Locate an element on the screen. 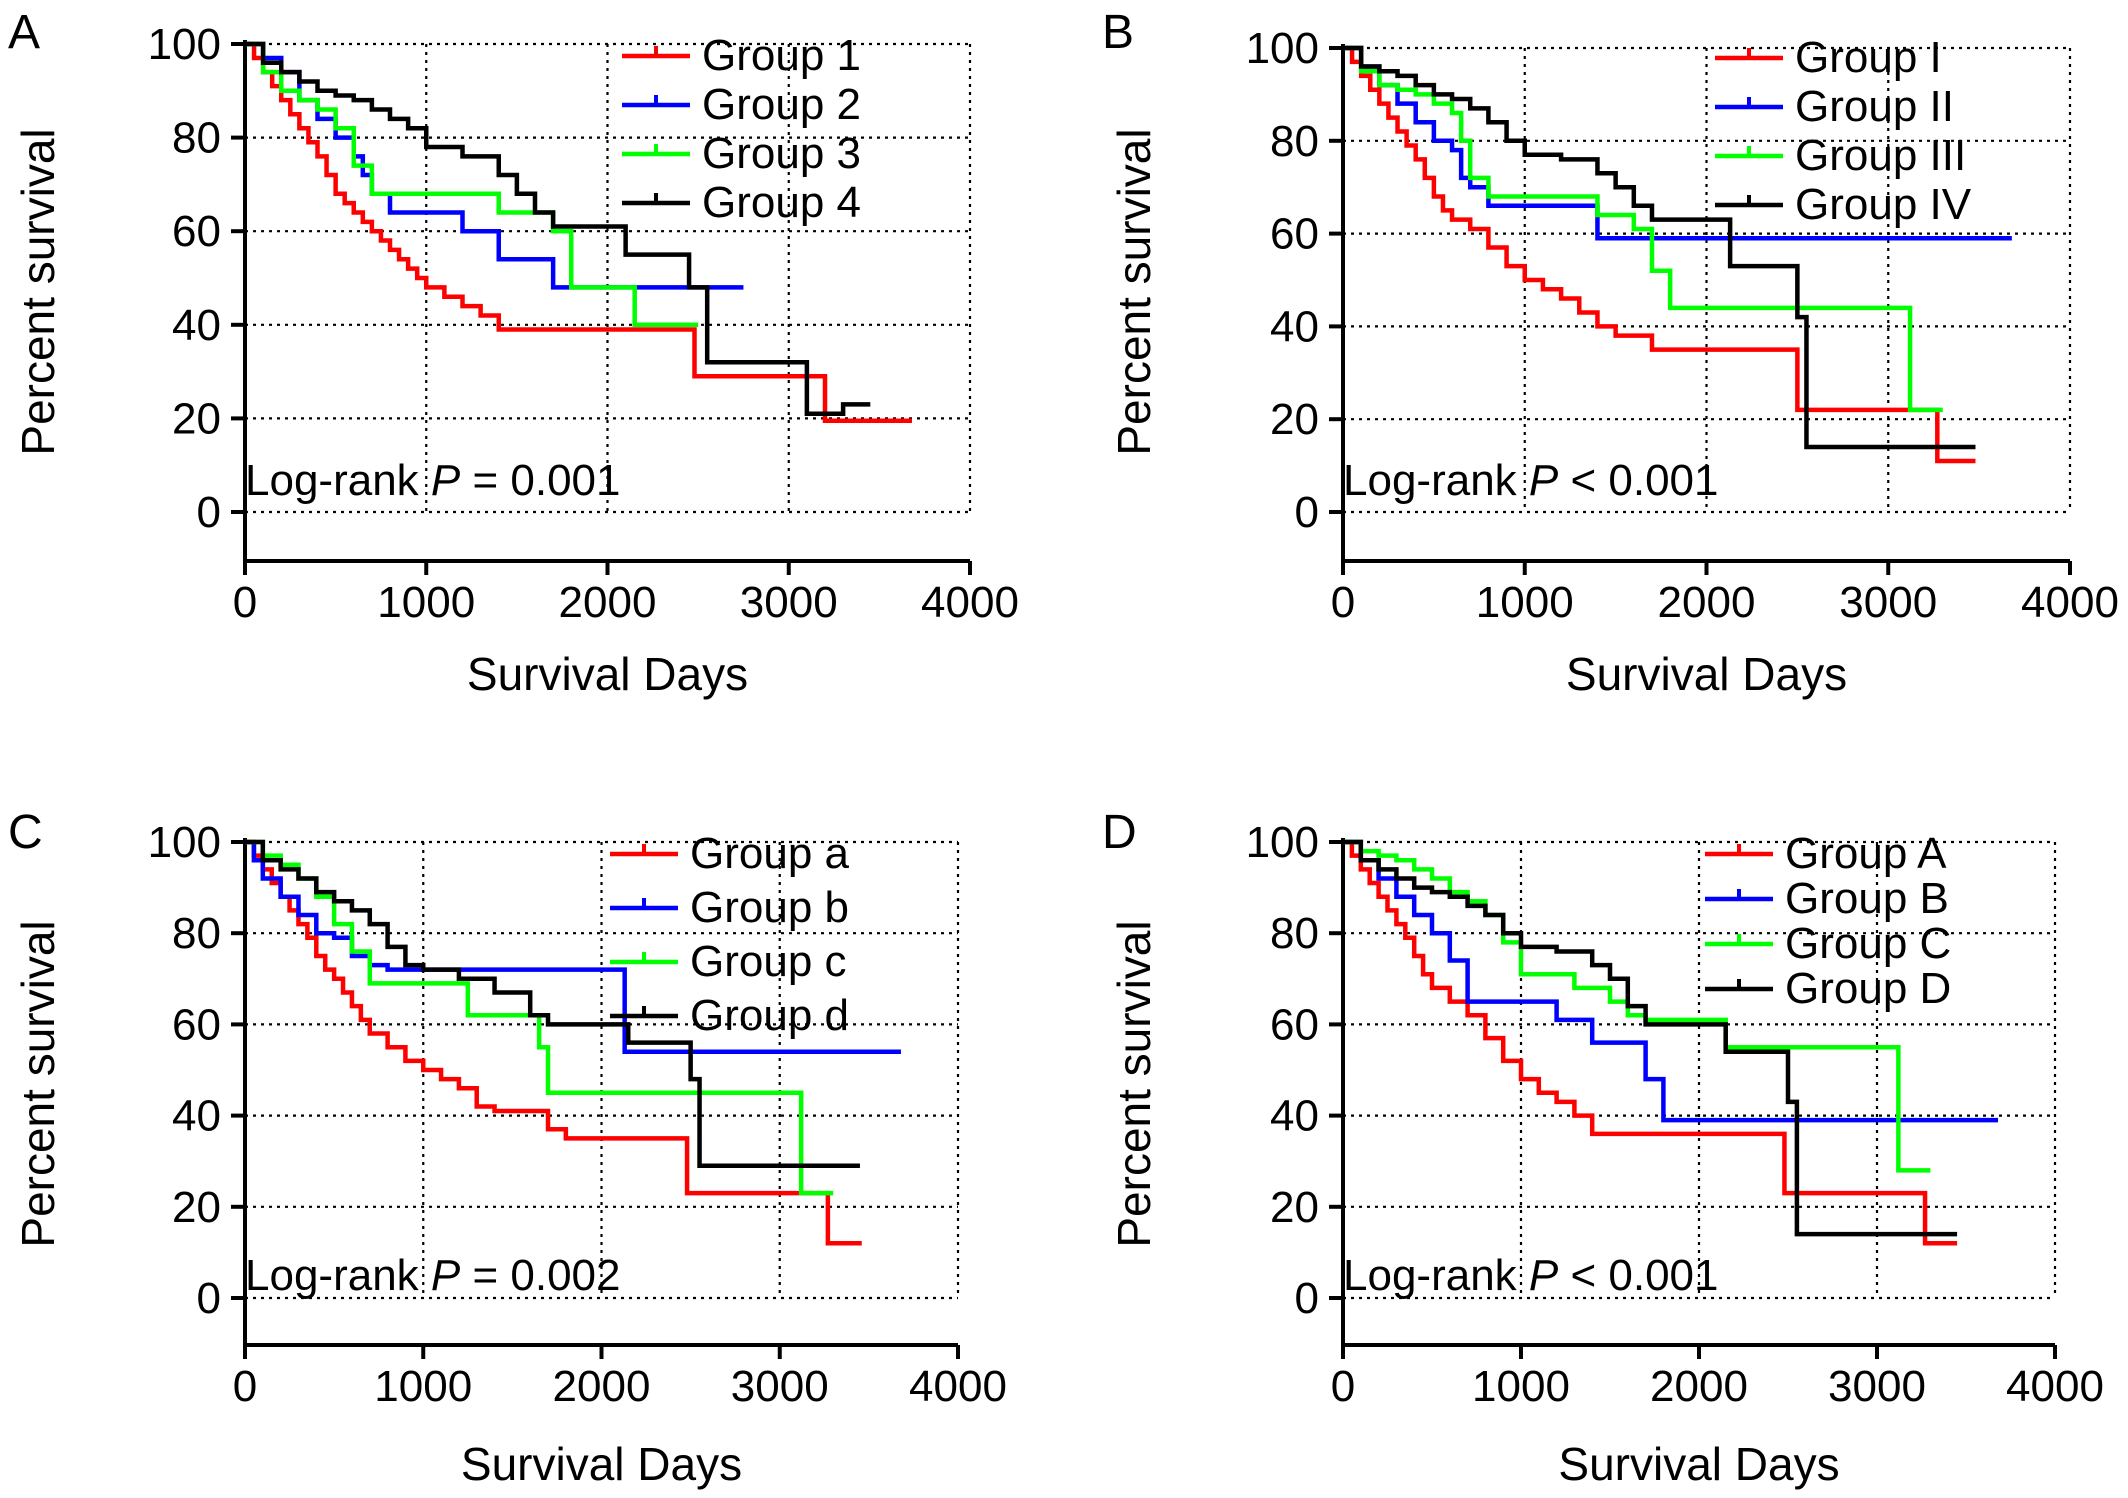 The height and width of the screenshot is (1498, 2128). legend-label: Group II is located at coordinates (1874, 106).